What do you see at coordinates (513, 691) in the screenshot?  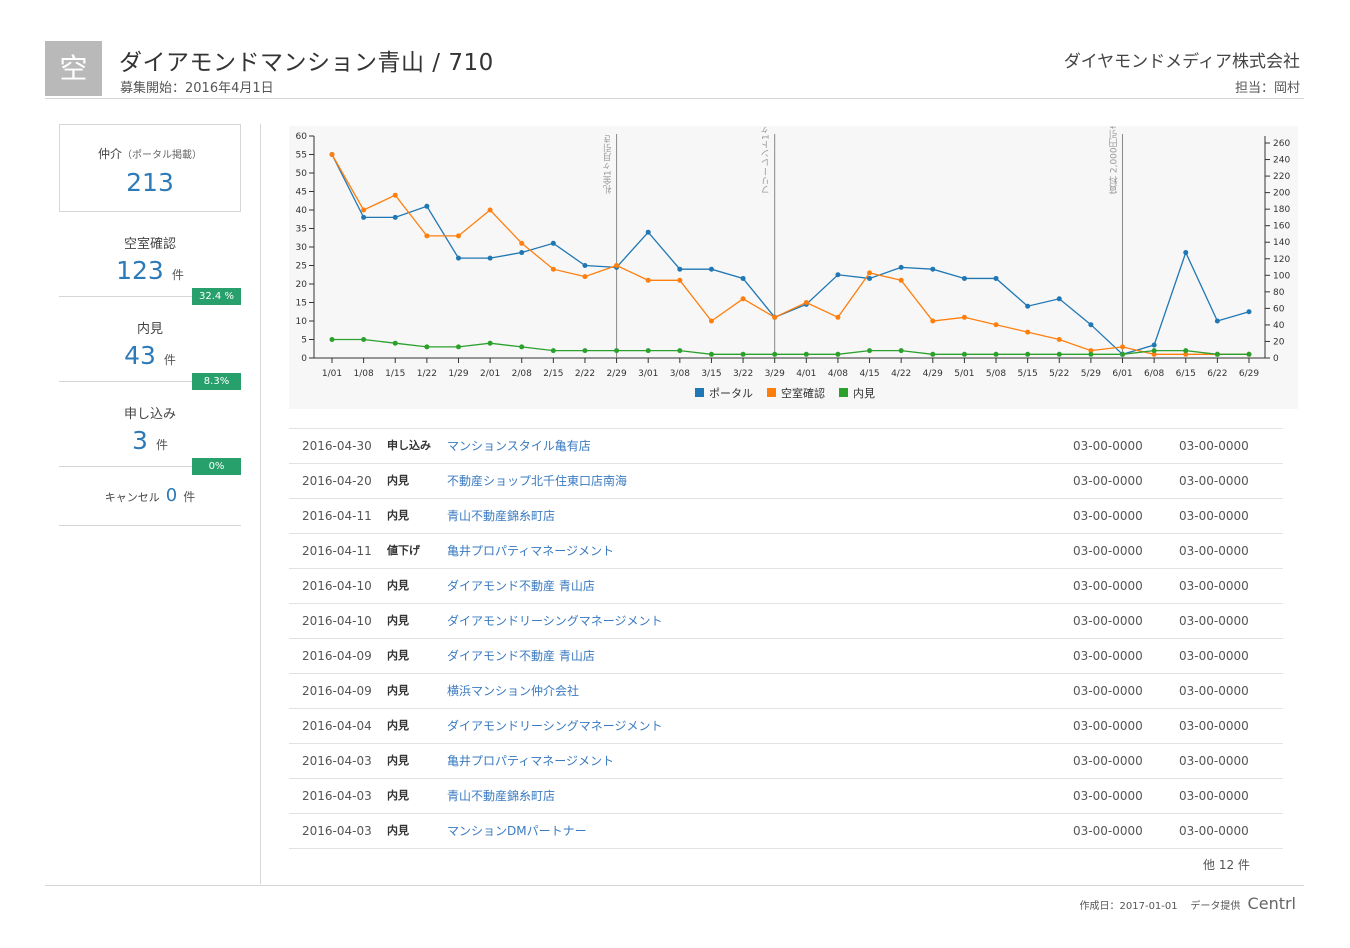 I see `row-agency-link: 横浜マンション仲介会社` at bounding box center [513, 691].